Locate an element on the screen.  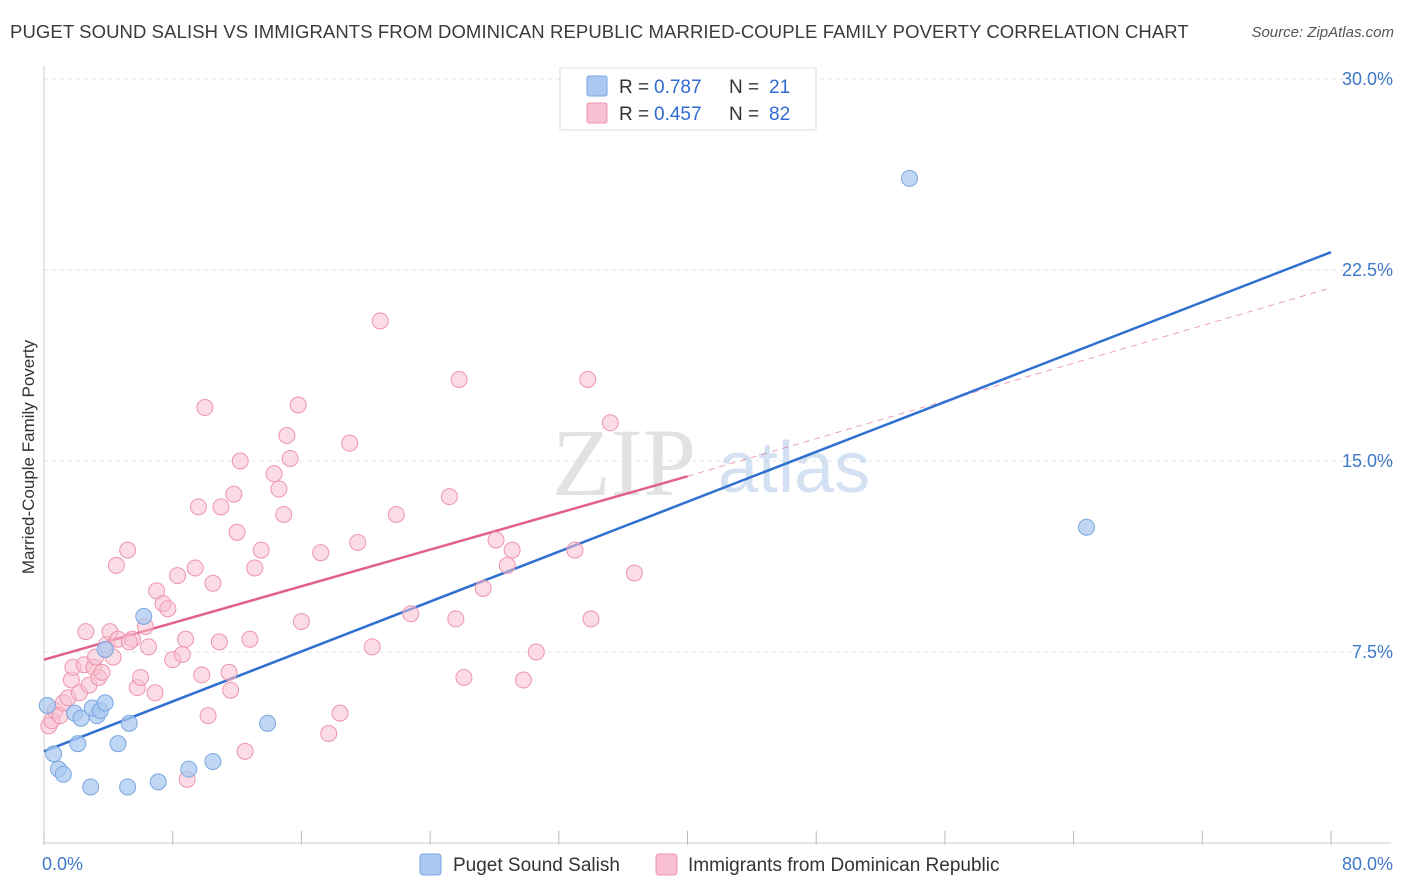
y-tick-label-0: 7.5% is located at coordinates (1372, 652).